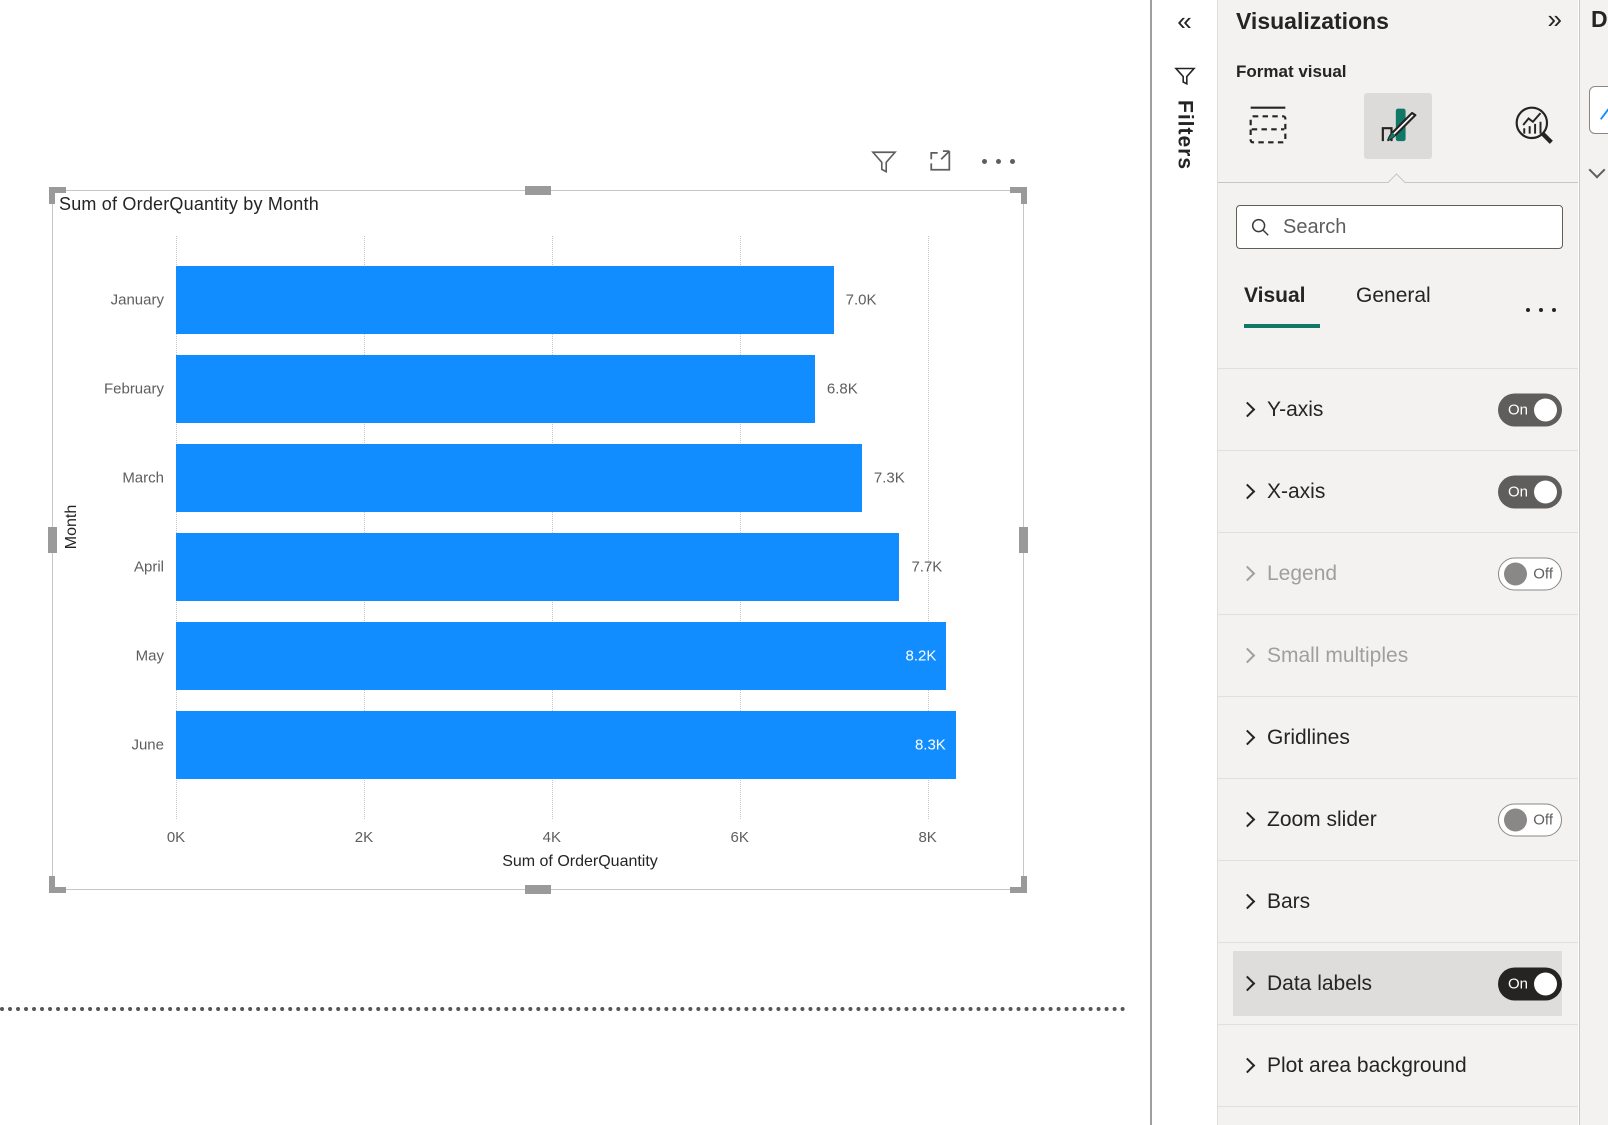 The image size is (1608, 1125). I want to click on section-x-axis: X-axis On, so click(1398, 491).